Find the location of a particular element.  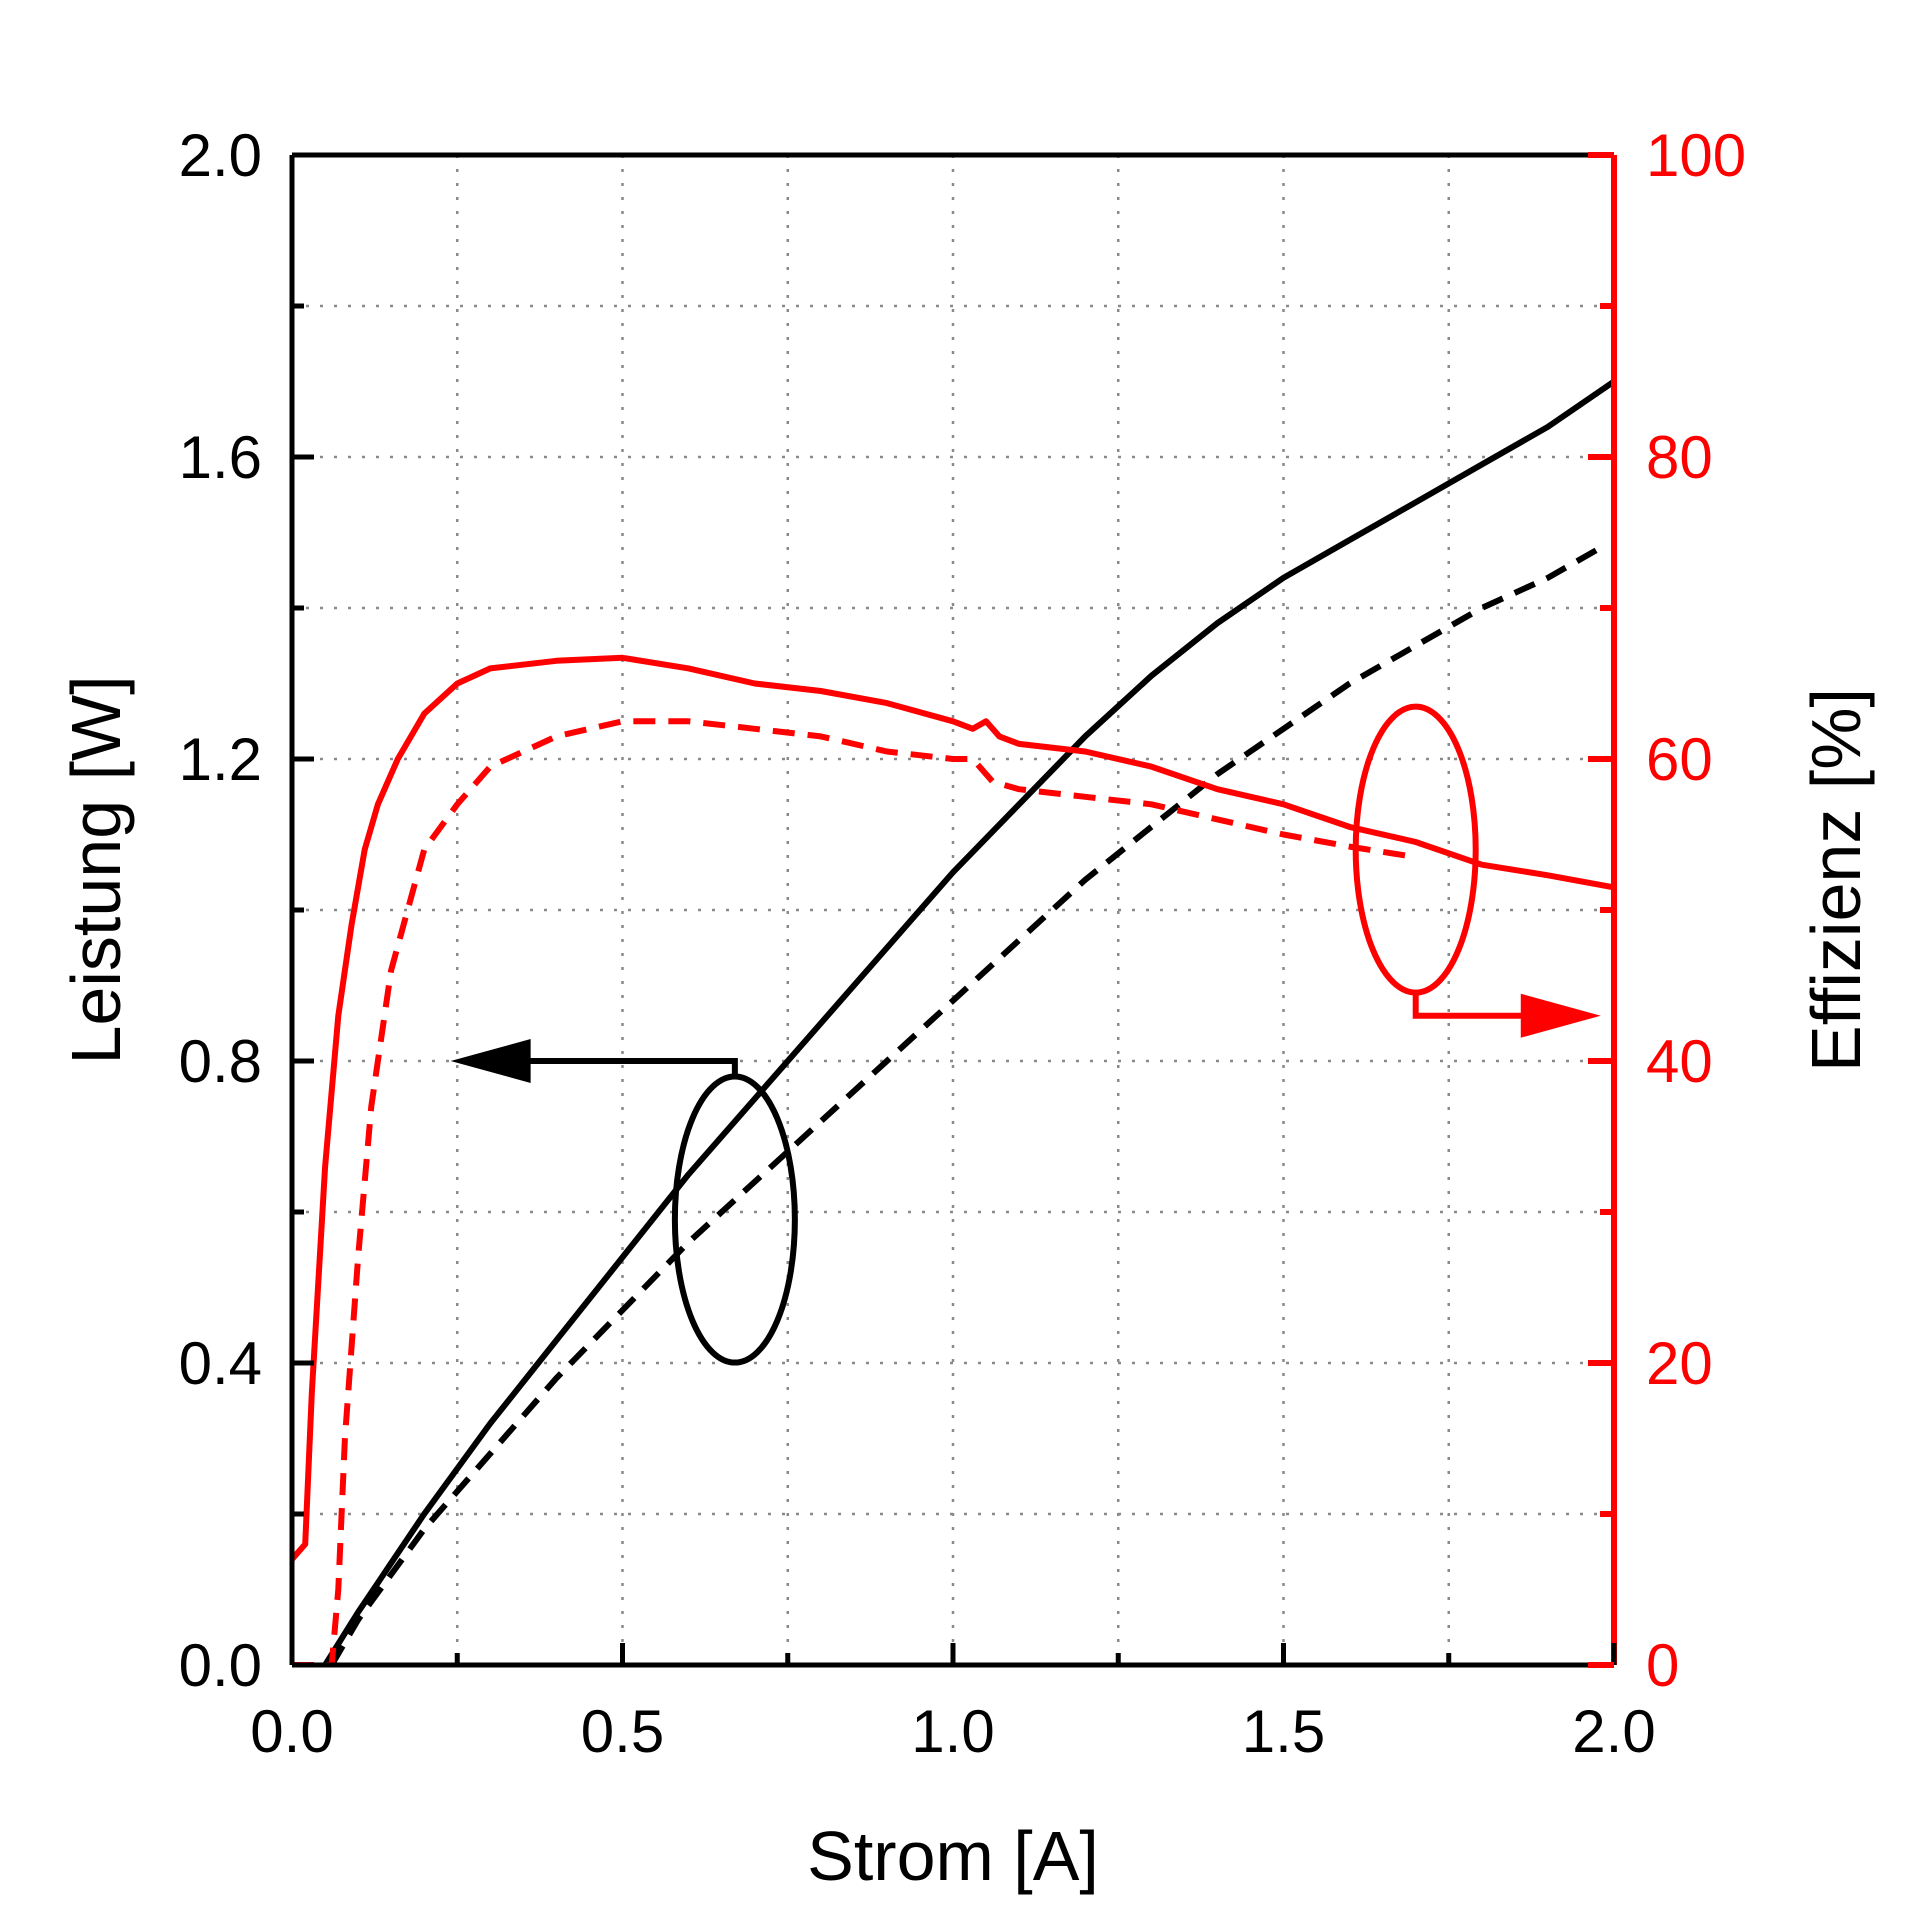

x-axis-title: Strom [A] is located at coordinates (953, 1856).